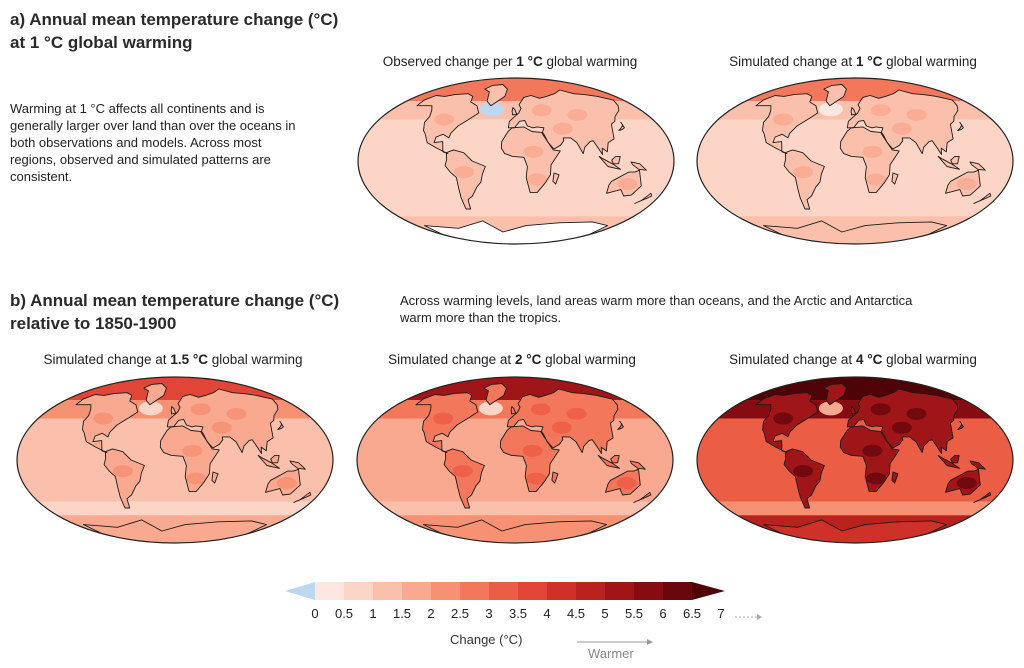 Image resolution: width=1024 pixels, height=668 pixels. What do you see at coordinates (373, 613) in the screenshot?
I see `legend-tick-label: 1` at bounding box center [373, 613].